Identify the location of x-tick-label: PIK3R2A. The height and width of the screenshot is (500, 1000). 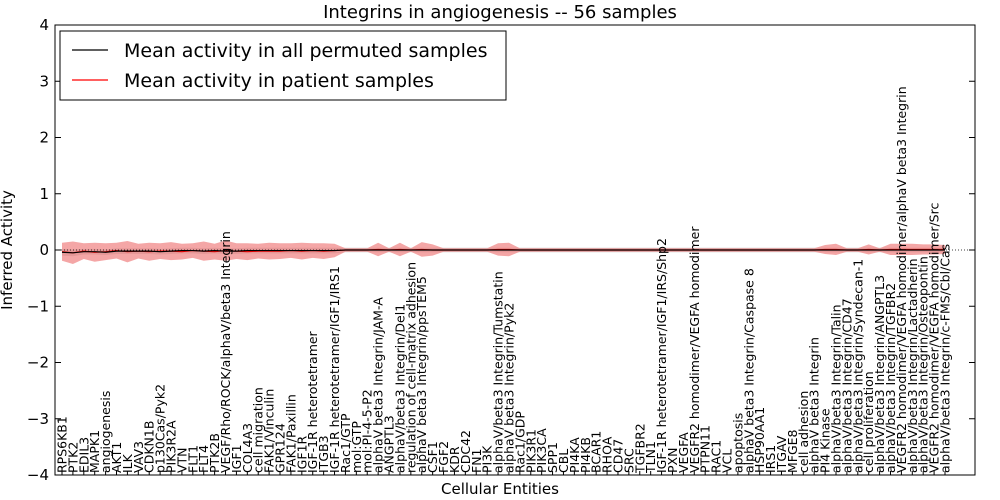
(171, 446).